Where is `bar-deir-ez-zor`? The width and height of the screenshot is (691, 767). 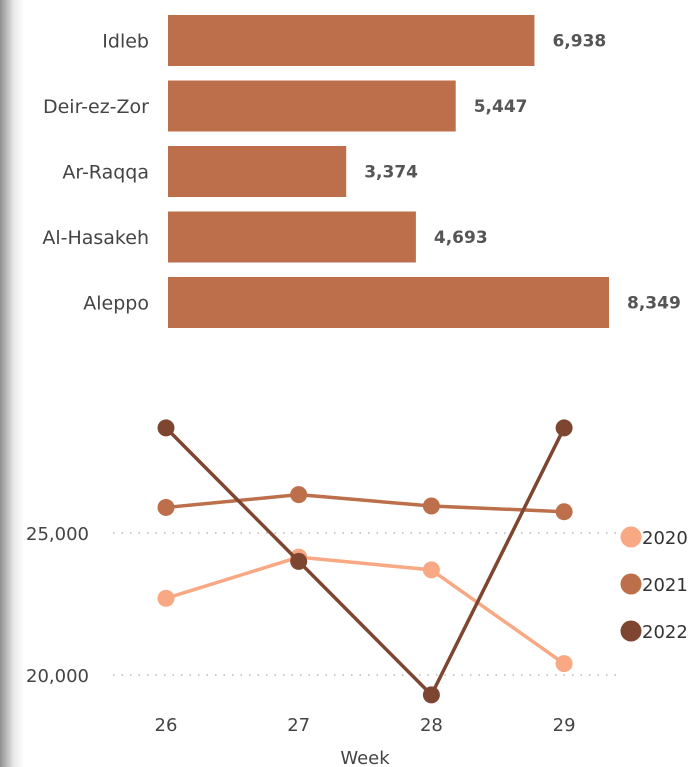
bar-deir-ez-zor is located at coordinates (312, 106).